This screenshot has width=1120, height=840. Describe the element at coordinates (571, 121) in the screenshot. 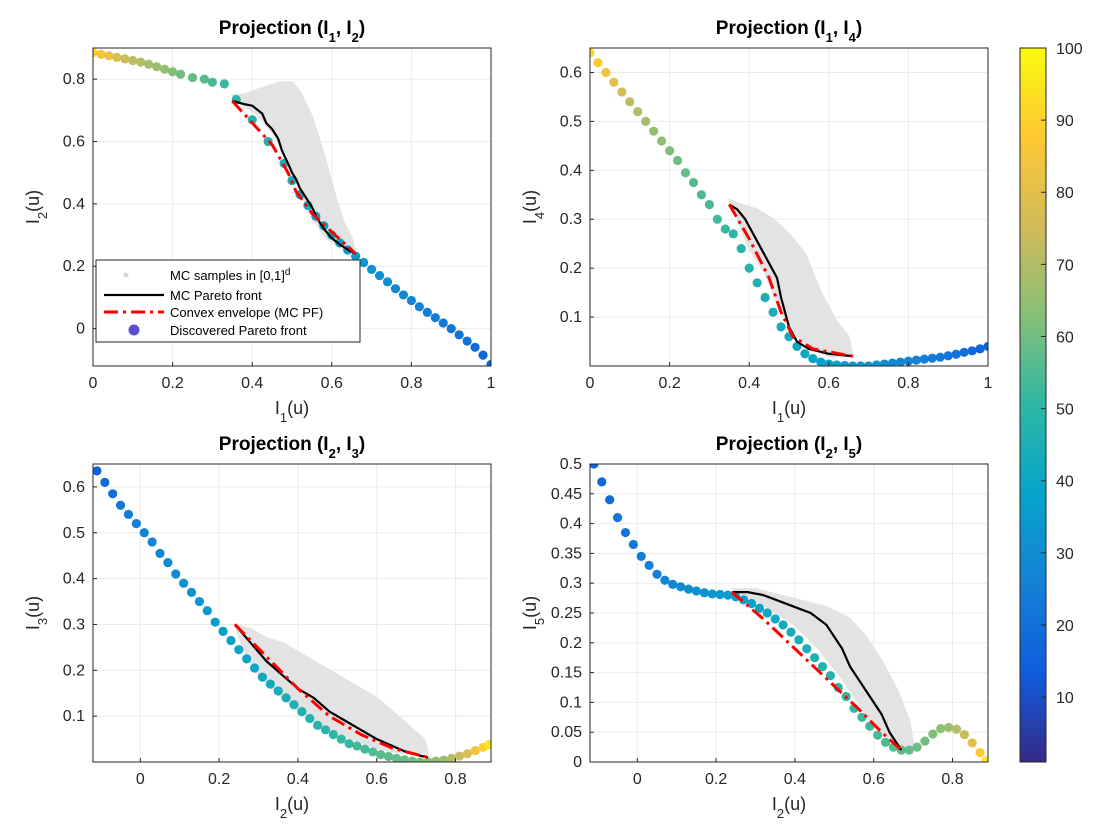

I see `y-tick-label: 0.5` at that location.